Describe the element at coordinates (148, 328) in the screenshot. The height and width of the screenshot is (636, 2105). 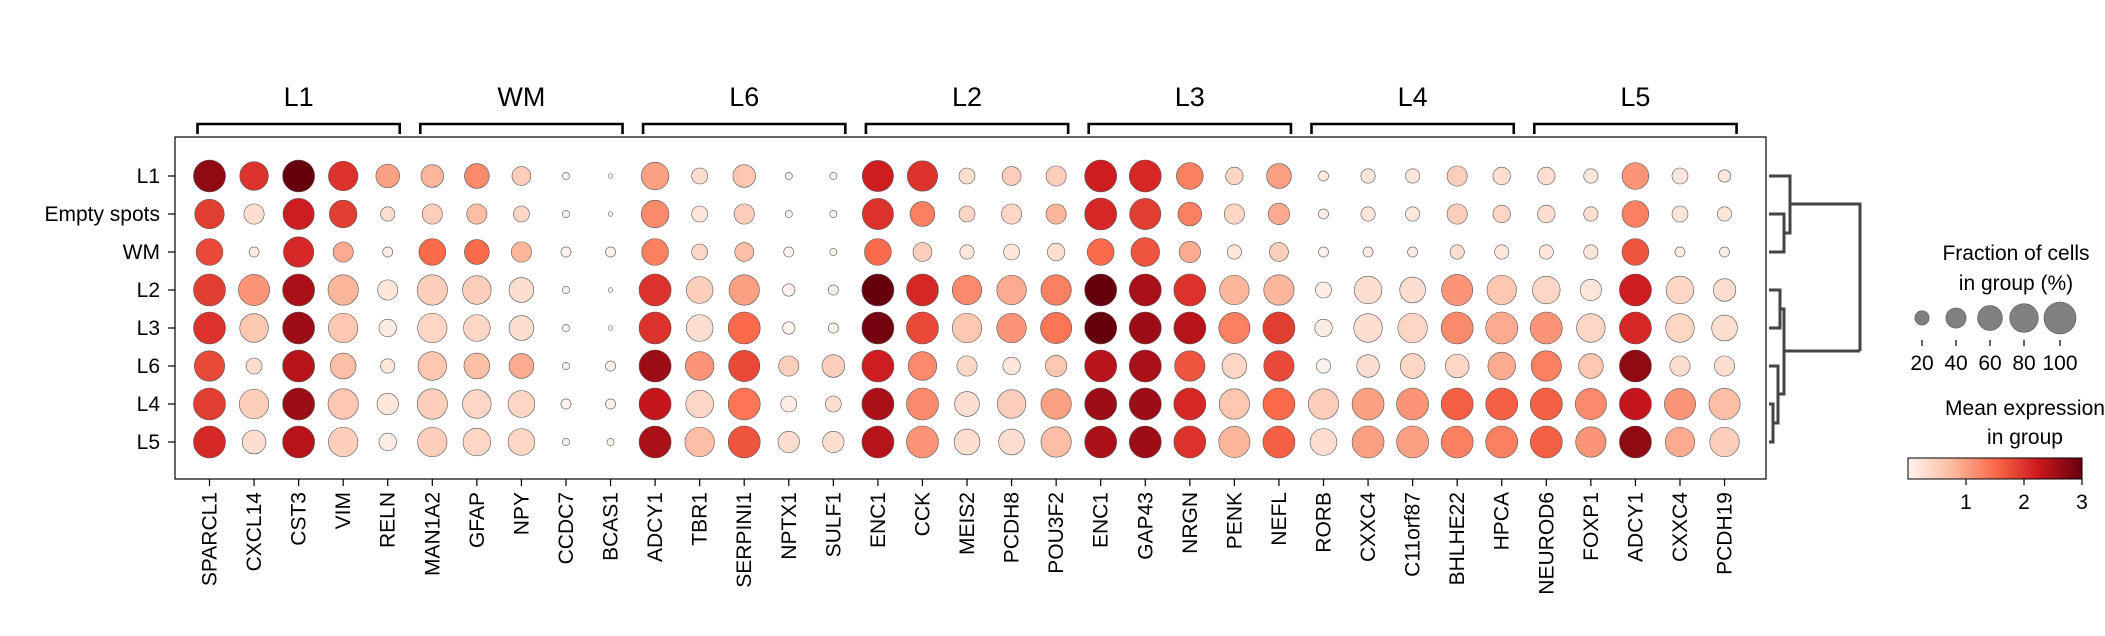
I see `row-label: L3` at that location.